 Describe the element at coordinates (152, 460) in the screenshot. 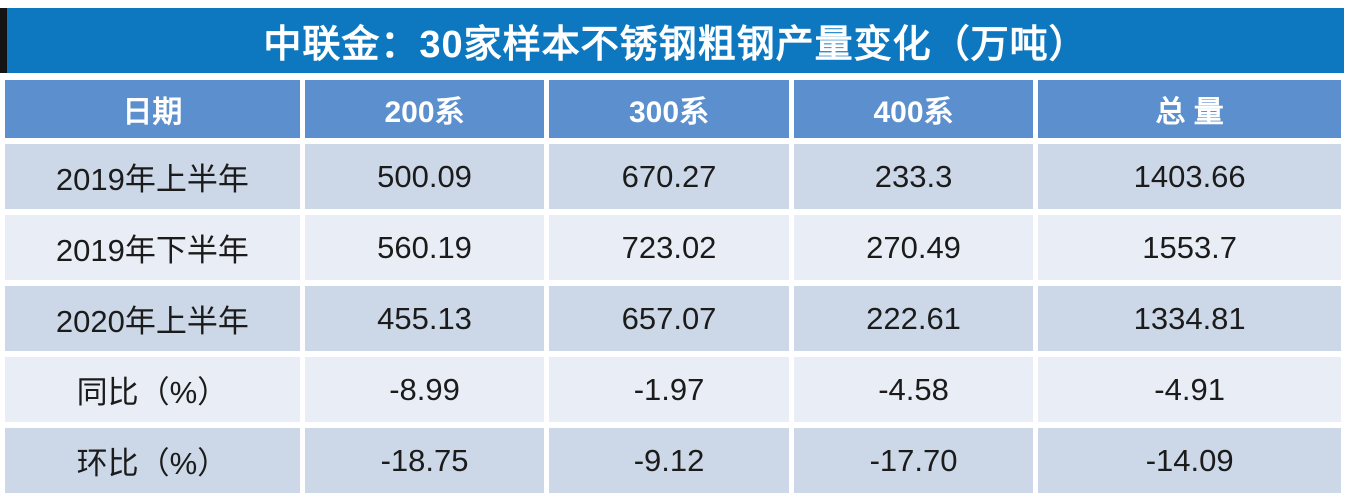

I see `row-label: 环比（%）` at that location.